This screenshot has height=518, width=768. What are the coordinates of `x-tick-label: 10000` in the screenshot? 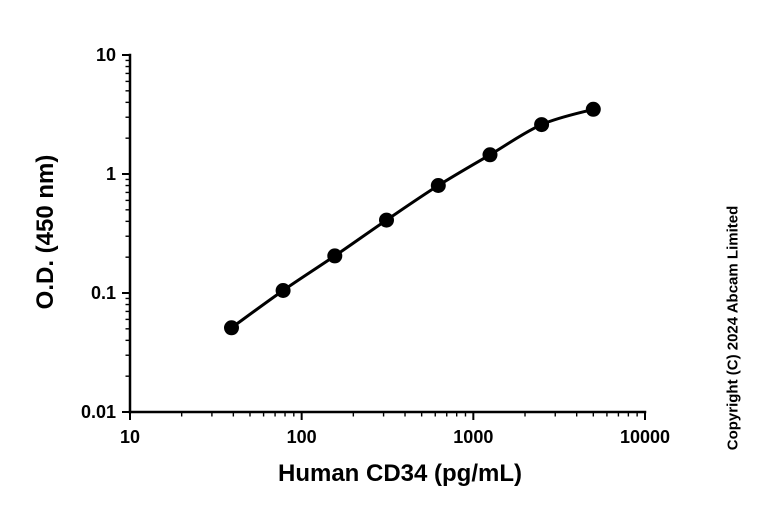 It's located at (645, 437).